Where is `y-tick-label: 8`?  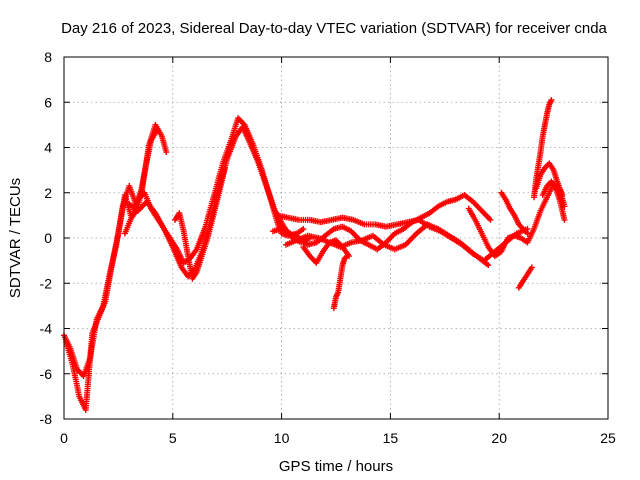
y-tick-label: 8 is located at coordinates (48, 57).